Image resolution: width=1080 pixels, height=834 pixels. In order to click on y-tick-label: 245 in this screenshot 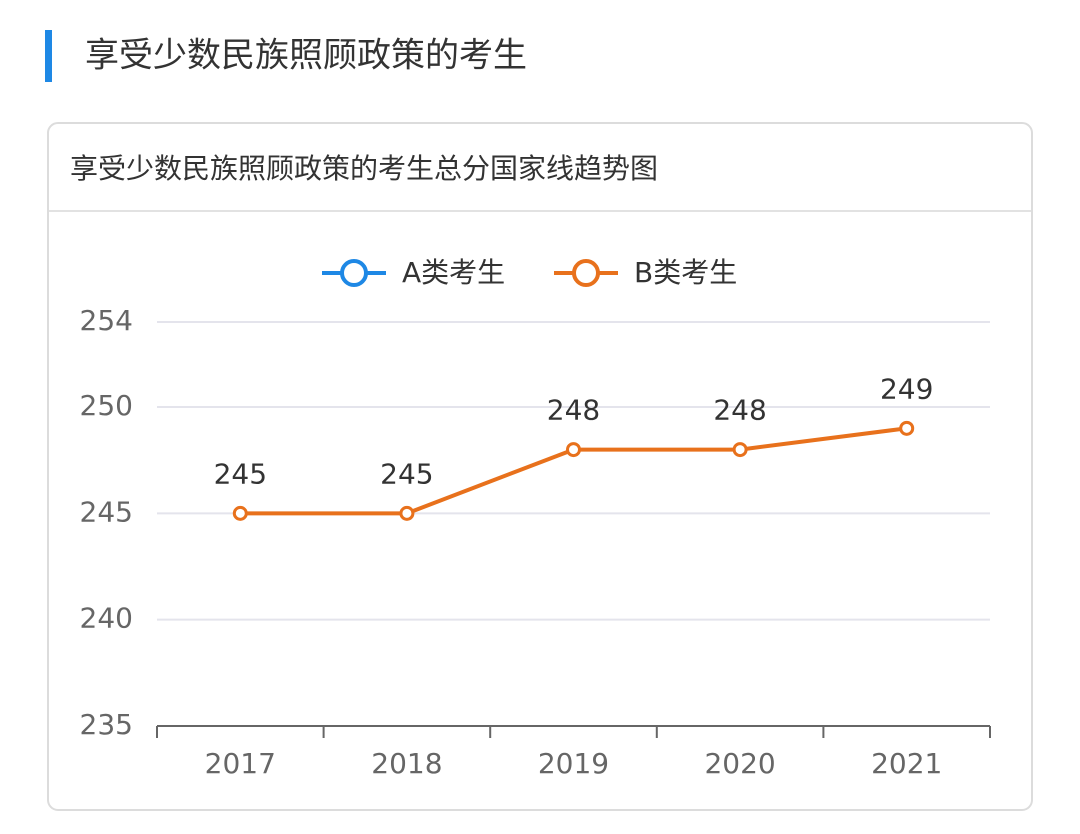, I will do `click(106, 511)`.